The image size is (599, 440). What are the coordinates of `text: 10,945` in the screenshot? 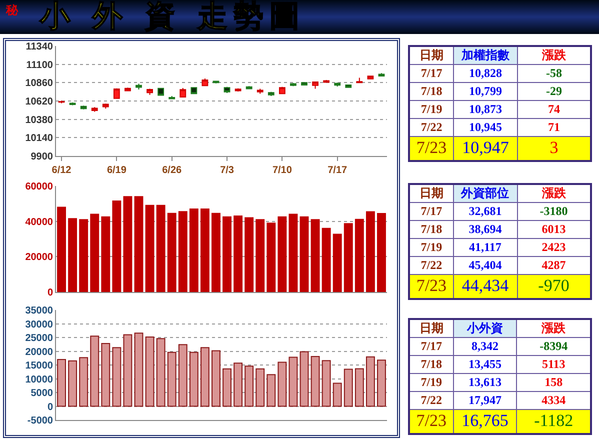 It's located at (486, 127).